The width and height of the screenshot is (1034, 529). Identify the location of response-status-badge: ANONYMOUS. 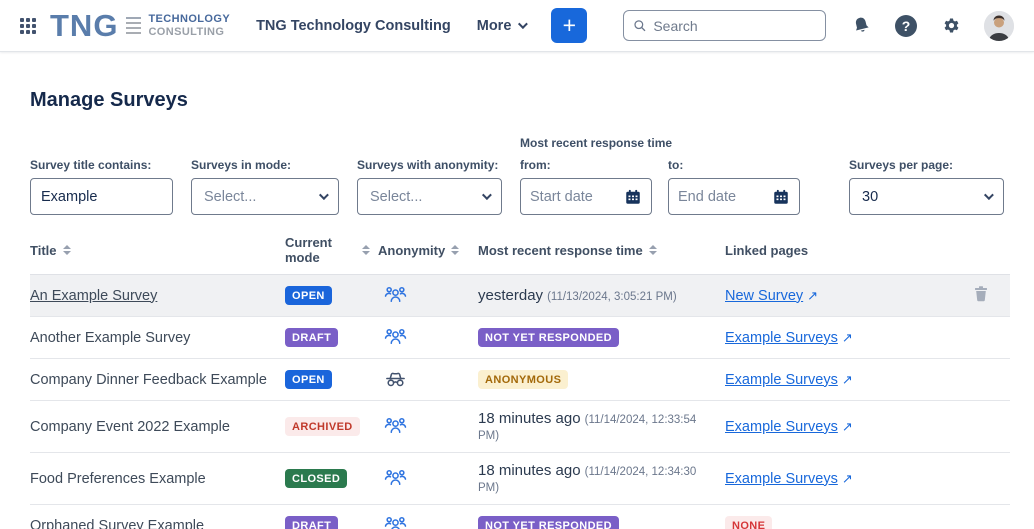
(523, 379).